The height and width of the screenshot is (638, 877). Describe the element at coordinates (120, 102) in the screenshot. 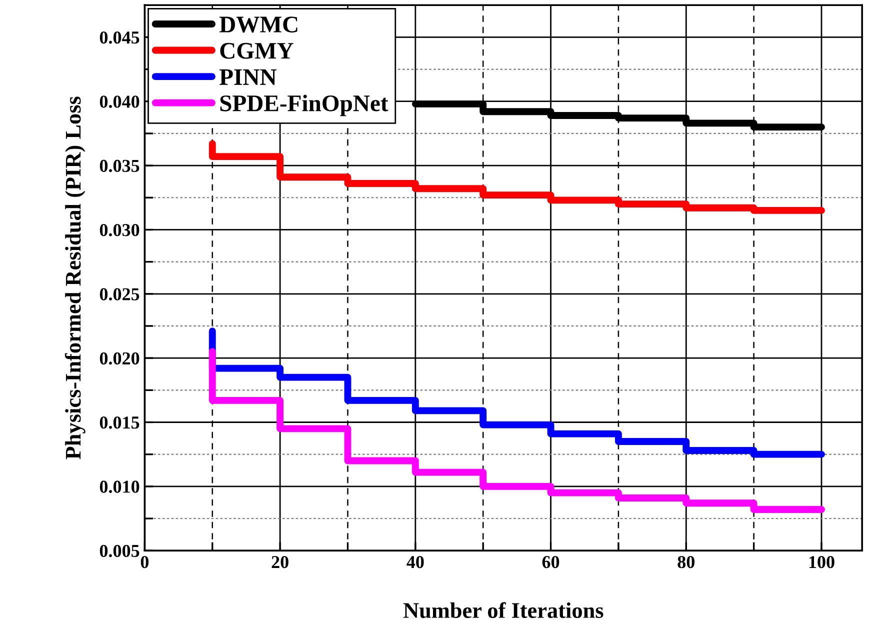

I see `y-tick-label: 0.040` at that location.